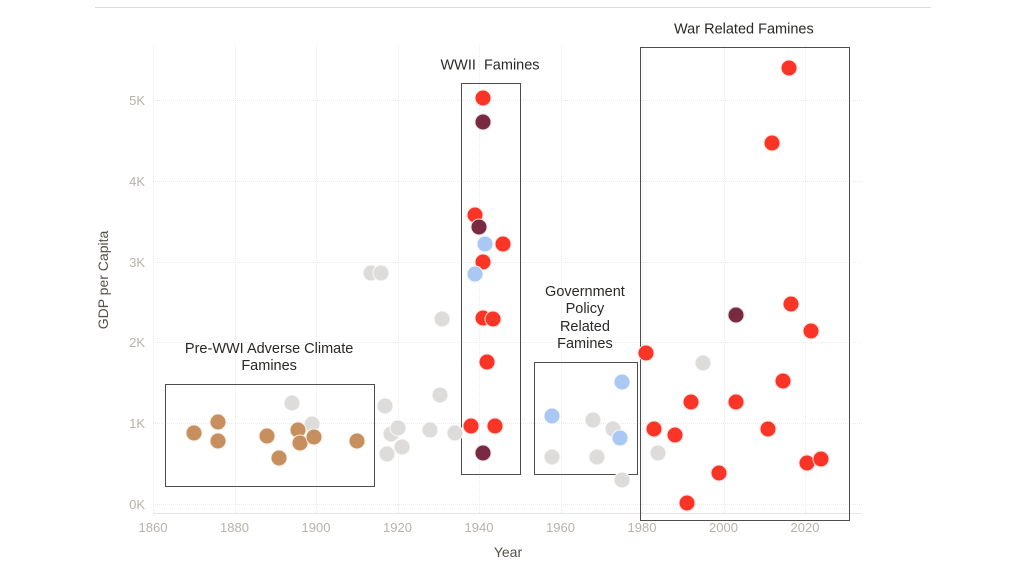 The width and height of the screenshot is (1024, 576). What do you see at coordinates (316, 527) in the screenshot?
I see `x-tick-label: 1900` at bounding box center [316, 527].